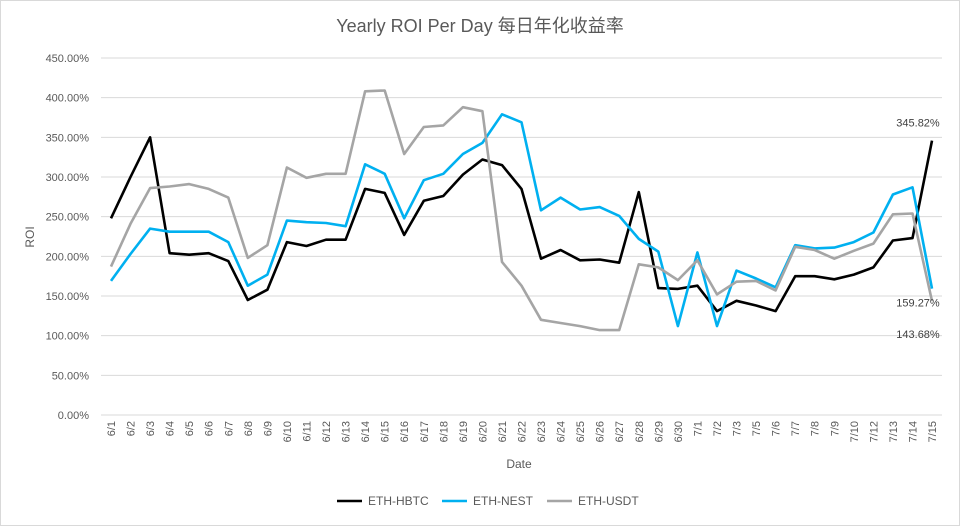  I want to click on y-tick-label: 400.00%, so click(68, 99).